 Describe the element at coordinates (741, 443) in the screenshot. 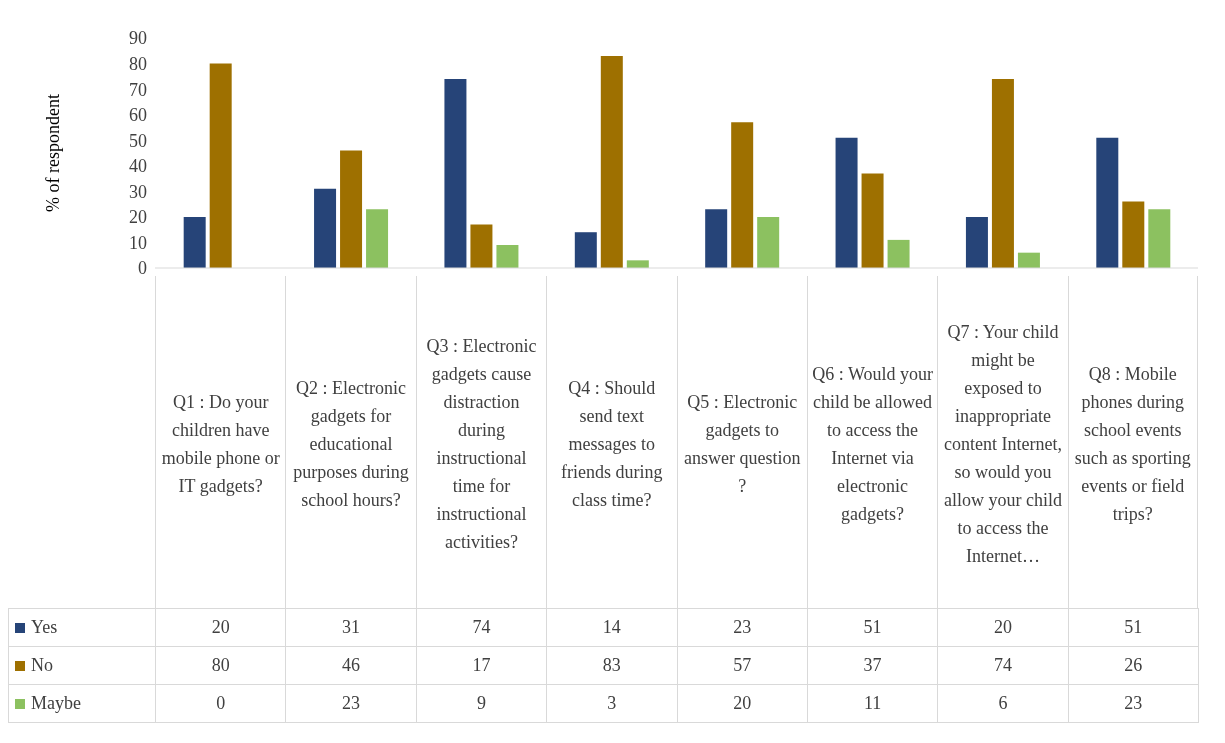

I see `x-tick-label: Q5 : Electronic gadgets to answer question ?` at that location.